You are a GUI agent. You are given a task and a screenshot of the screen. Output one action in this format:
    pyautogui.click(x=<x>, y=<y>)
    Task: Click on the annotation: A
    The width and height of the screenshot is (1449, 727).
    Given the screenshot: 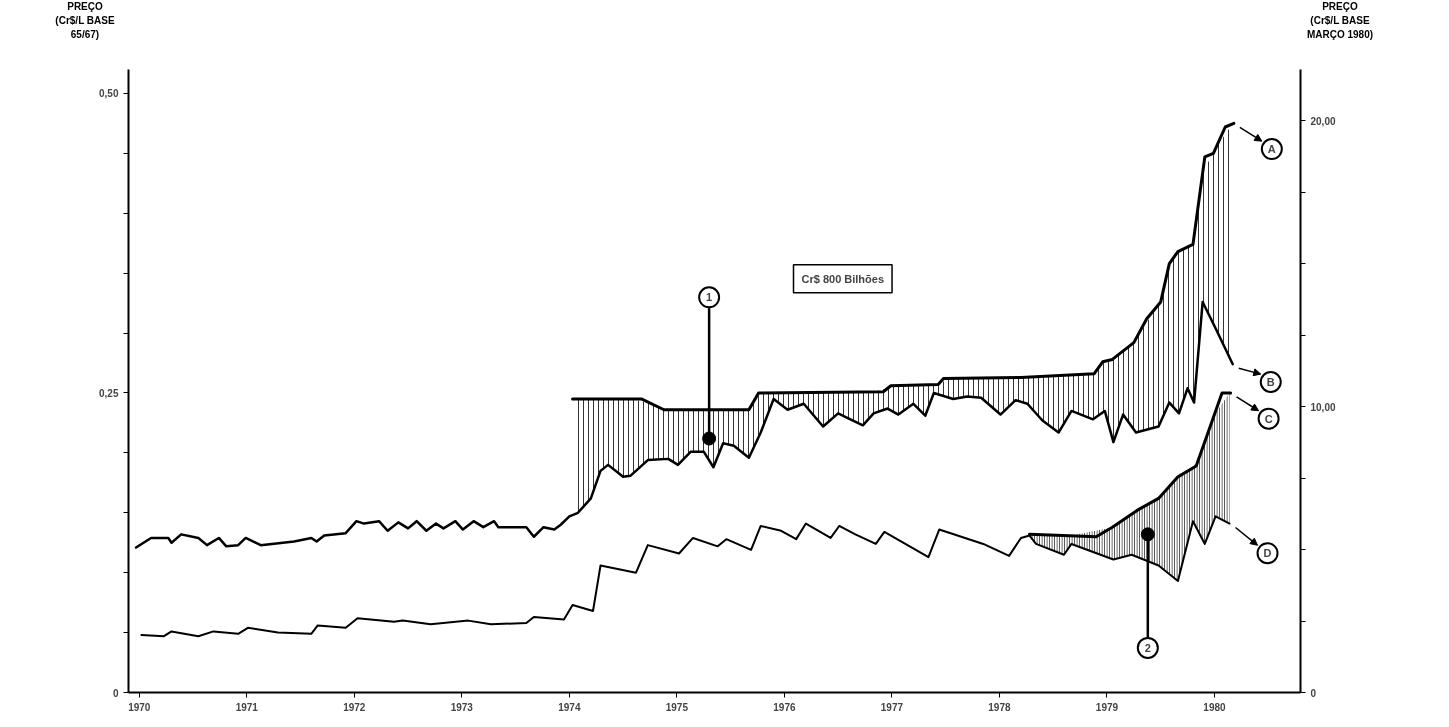 What is the action you would take?
    pyautogui.click(x=1271, y=149)
    